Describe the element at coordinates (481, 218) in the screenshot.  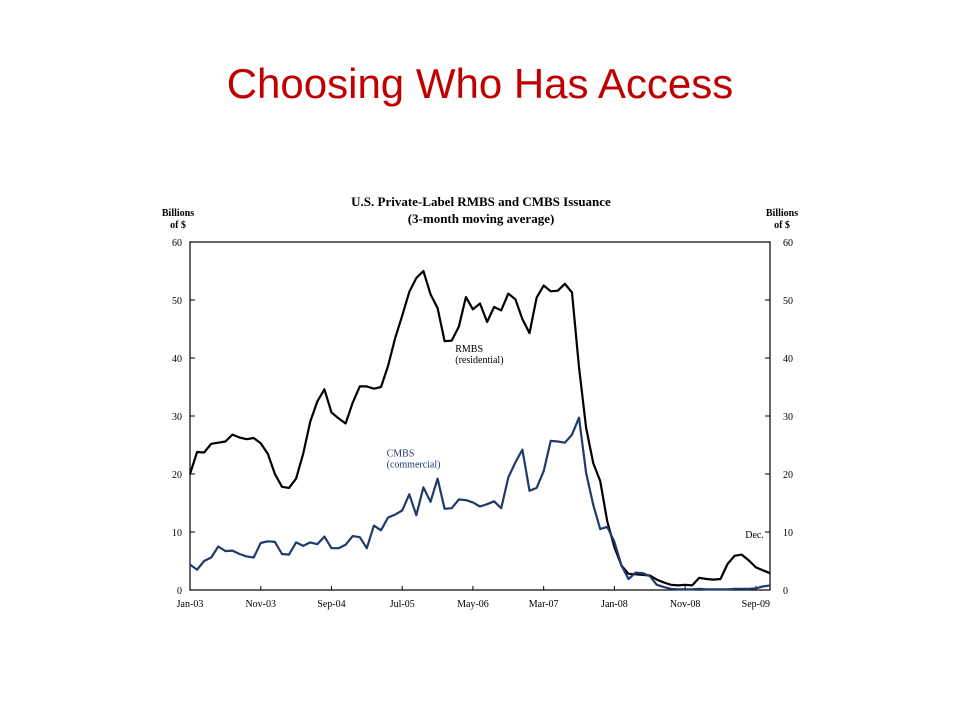
I see `chart-subtitle: (3-month moving average)` at that location.